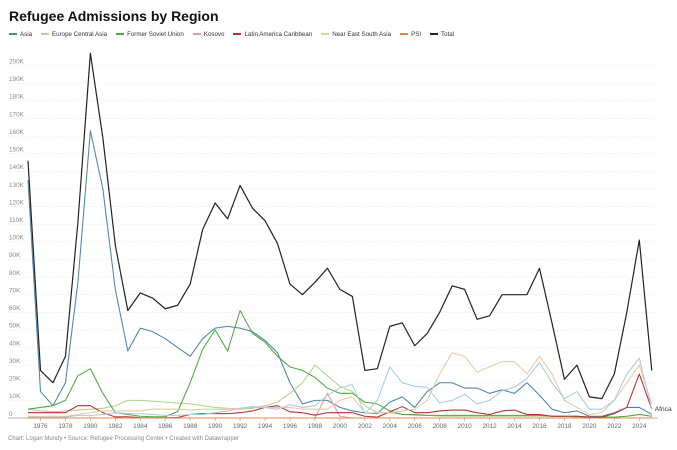  Describe the element at coordinates (17, 114) in the screenshot. I see `y-tick-label: 170K` at that location.